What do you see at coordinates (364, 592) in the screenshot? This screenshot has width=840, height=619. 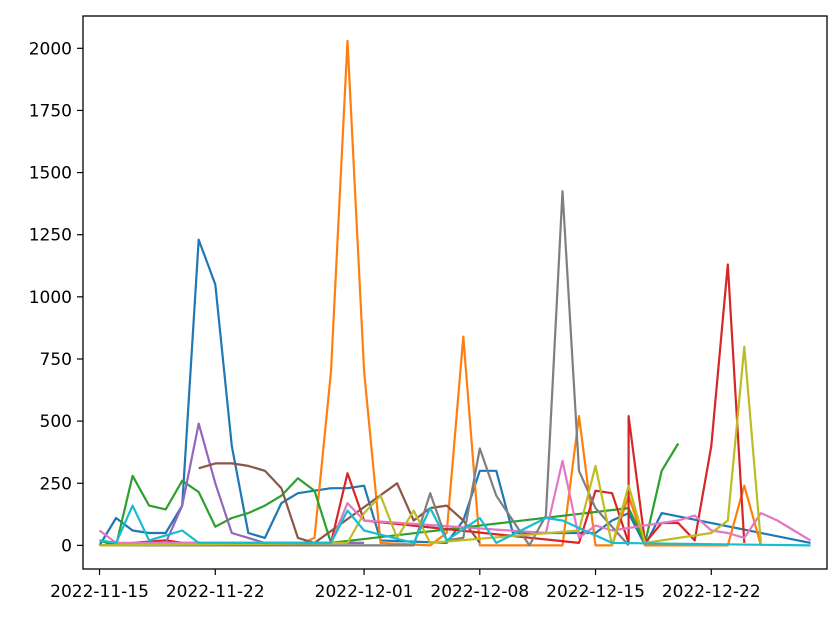 I see `x-tick-label: 2022-12-01` at bounding box center [364, 592].